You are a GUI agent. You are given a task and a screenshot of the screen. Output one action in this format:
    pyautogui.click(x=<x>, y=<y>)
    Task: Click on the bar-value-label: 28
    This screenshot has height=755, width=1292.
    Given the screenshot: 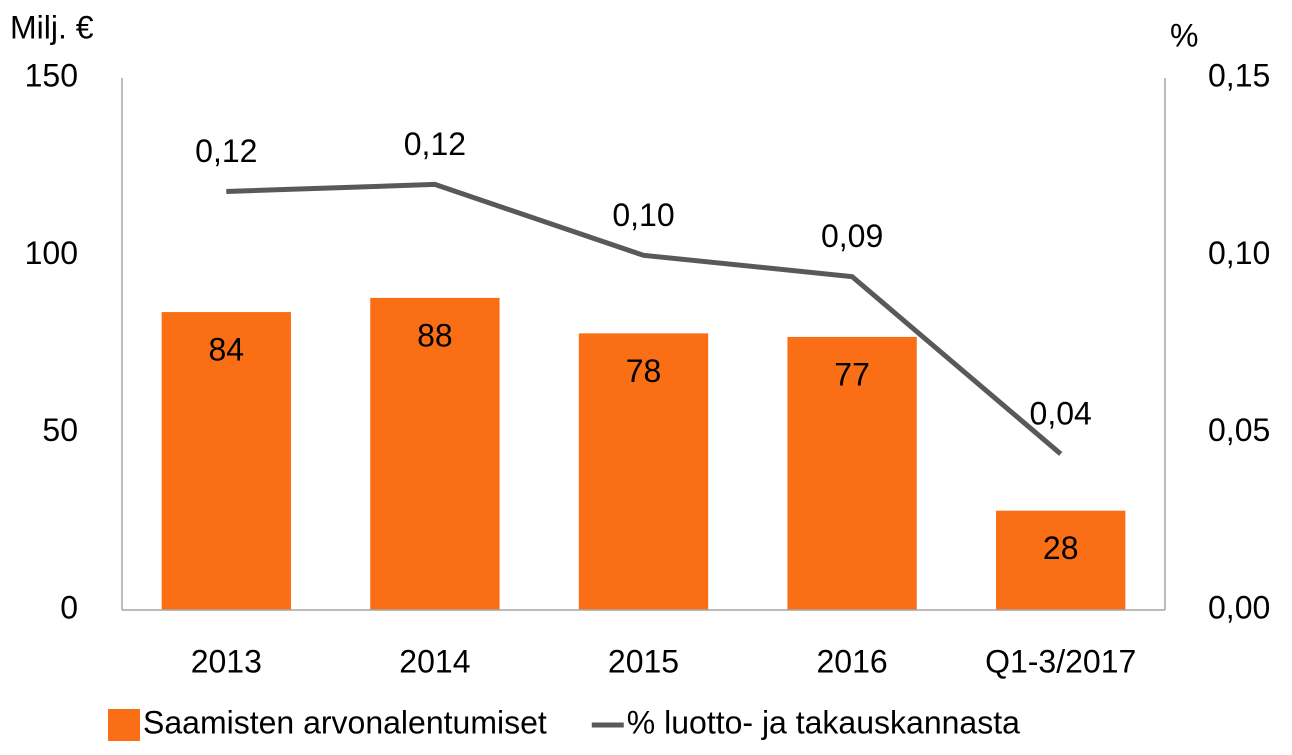 What is the action you would take?
    pyautogui.click(x=1061, y=548)
    